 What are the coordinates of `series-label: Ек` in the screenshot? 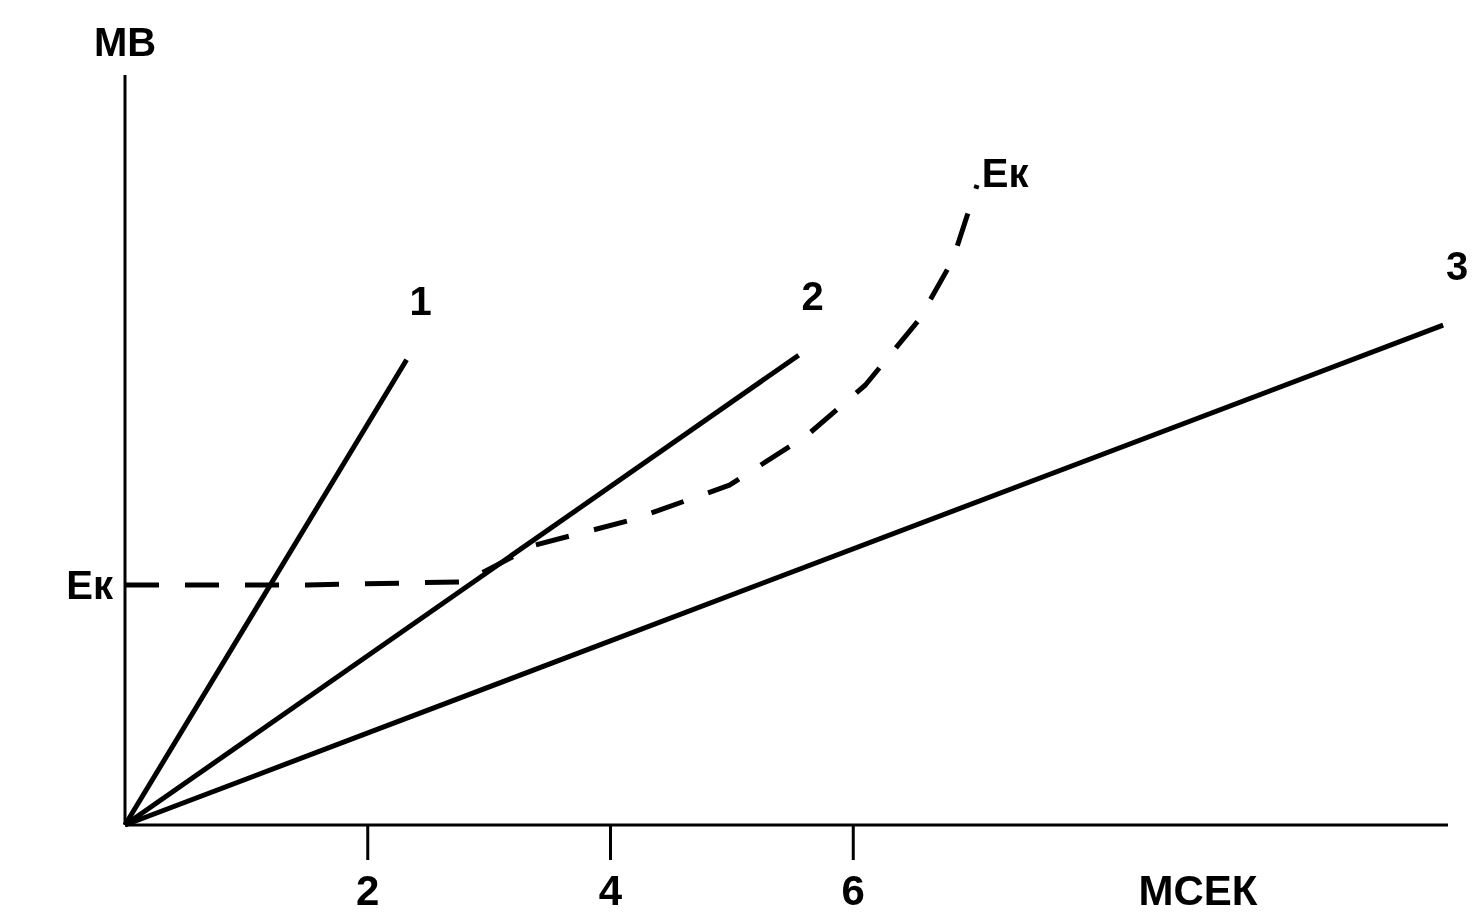 It's located at (1005, 173).